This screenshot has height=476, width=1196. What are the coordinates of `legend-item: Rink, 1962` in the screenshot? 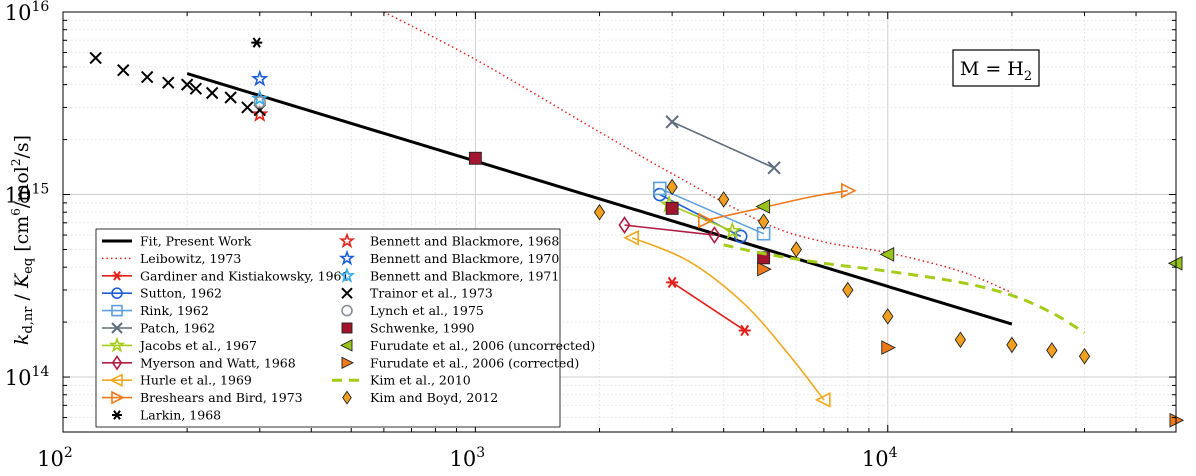 It's located at (155, 310).